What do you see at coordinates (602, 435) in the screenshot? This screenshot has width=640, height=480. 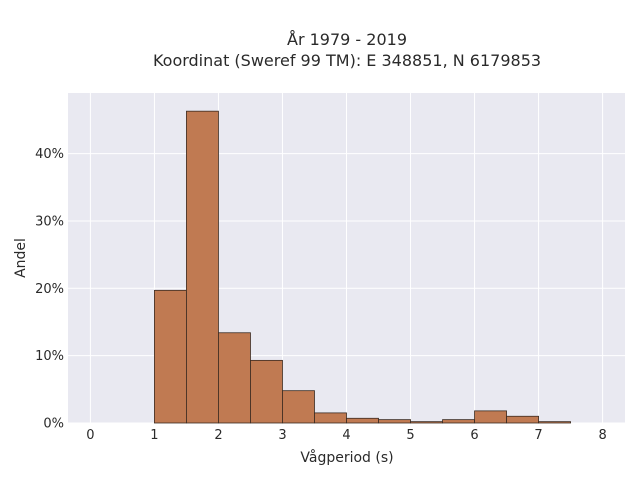 I see `x-tick-label: 8` at bounding box center [602, 435].